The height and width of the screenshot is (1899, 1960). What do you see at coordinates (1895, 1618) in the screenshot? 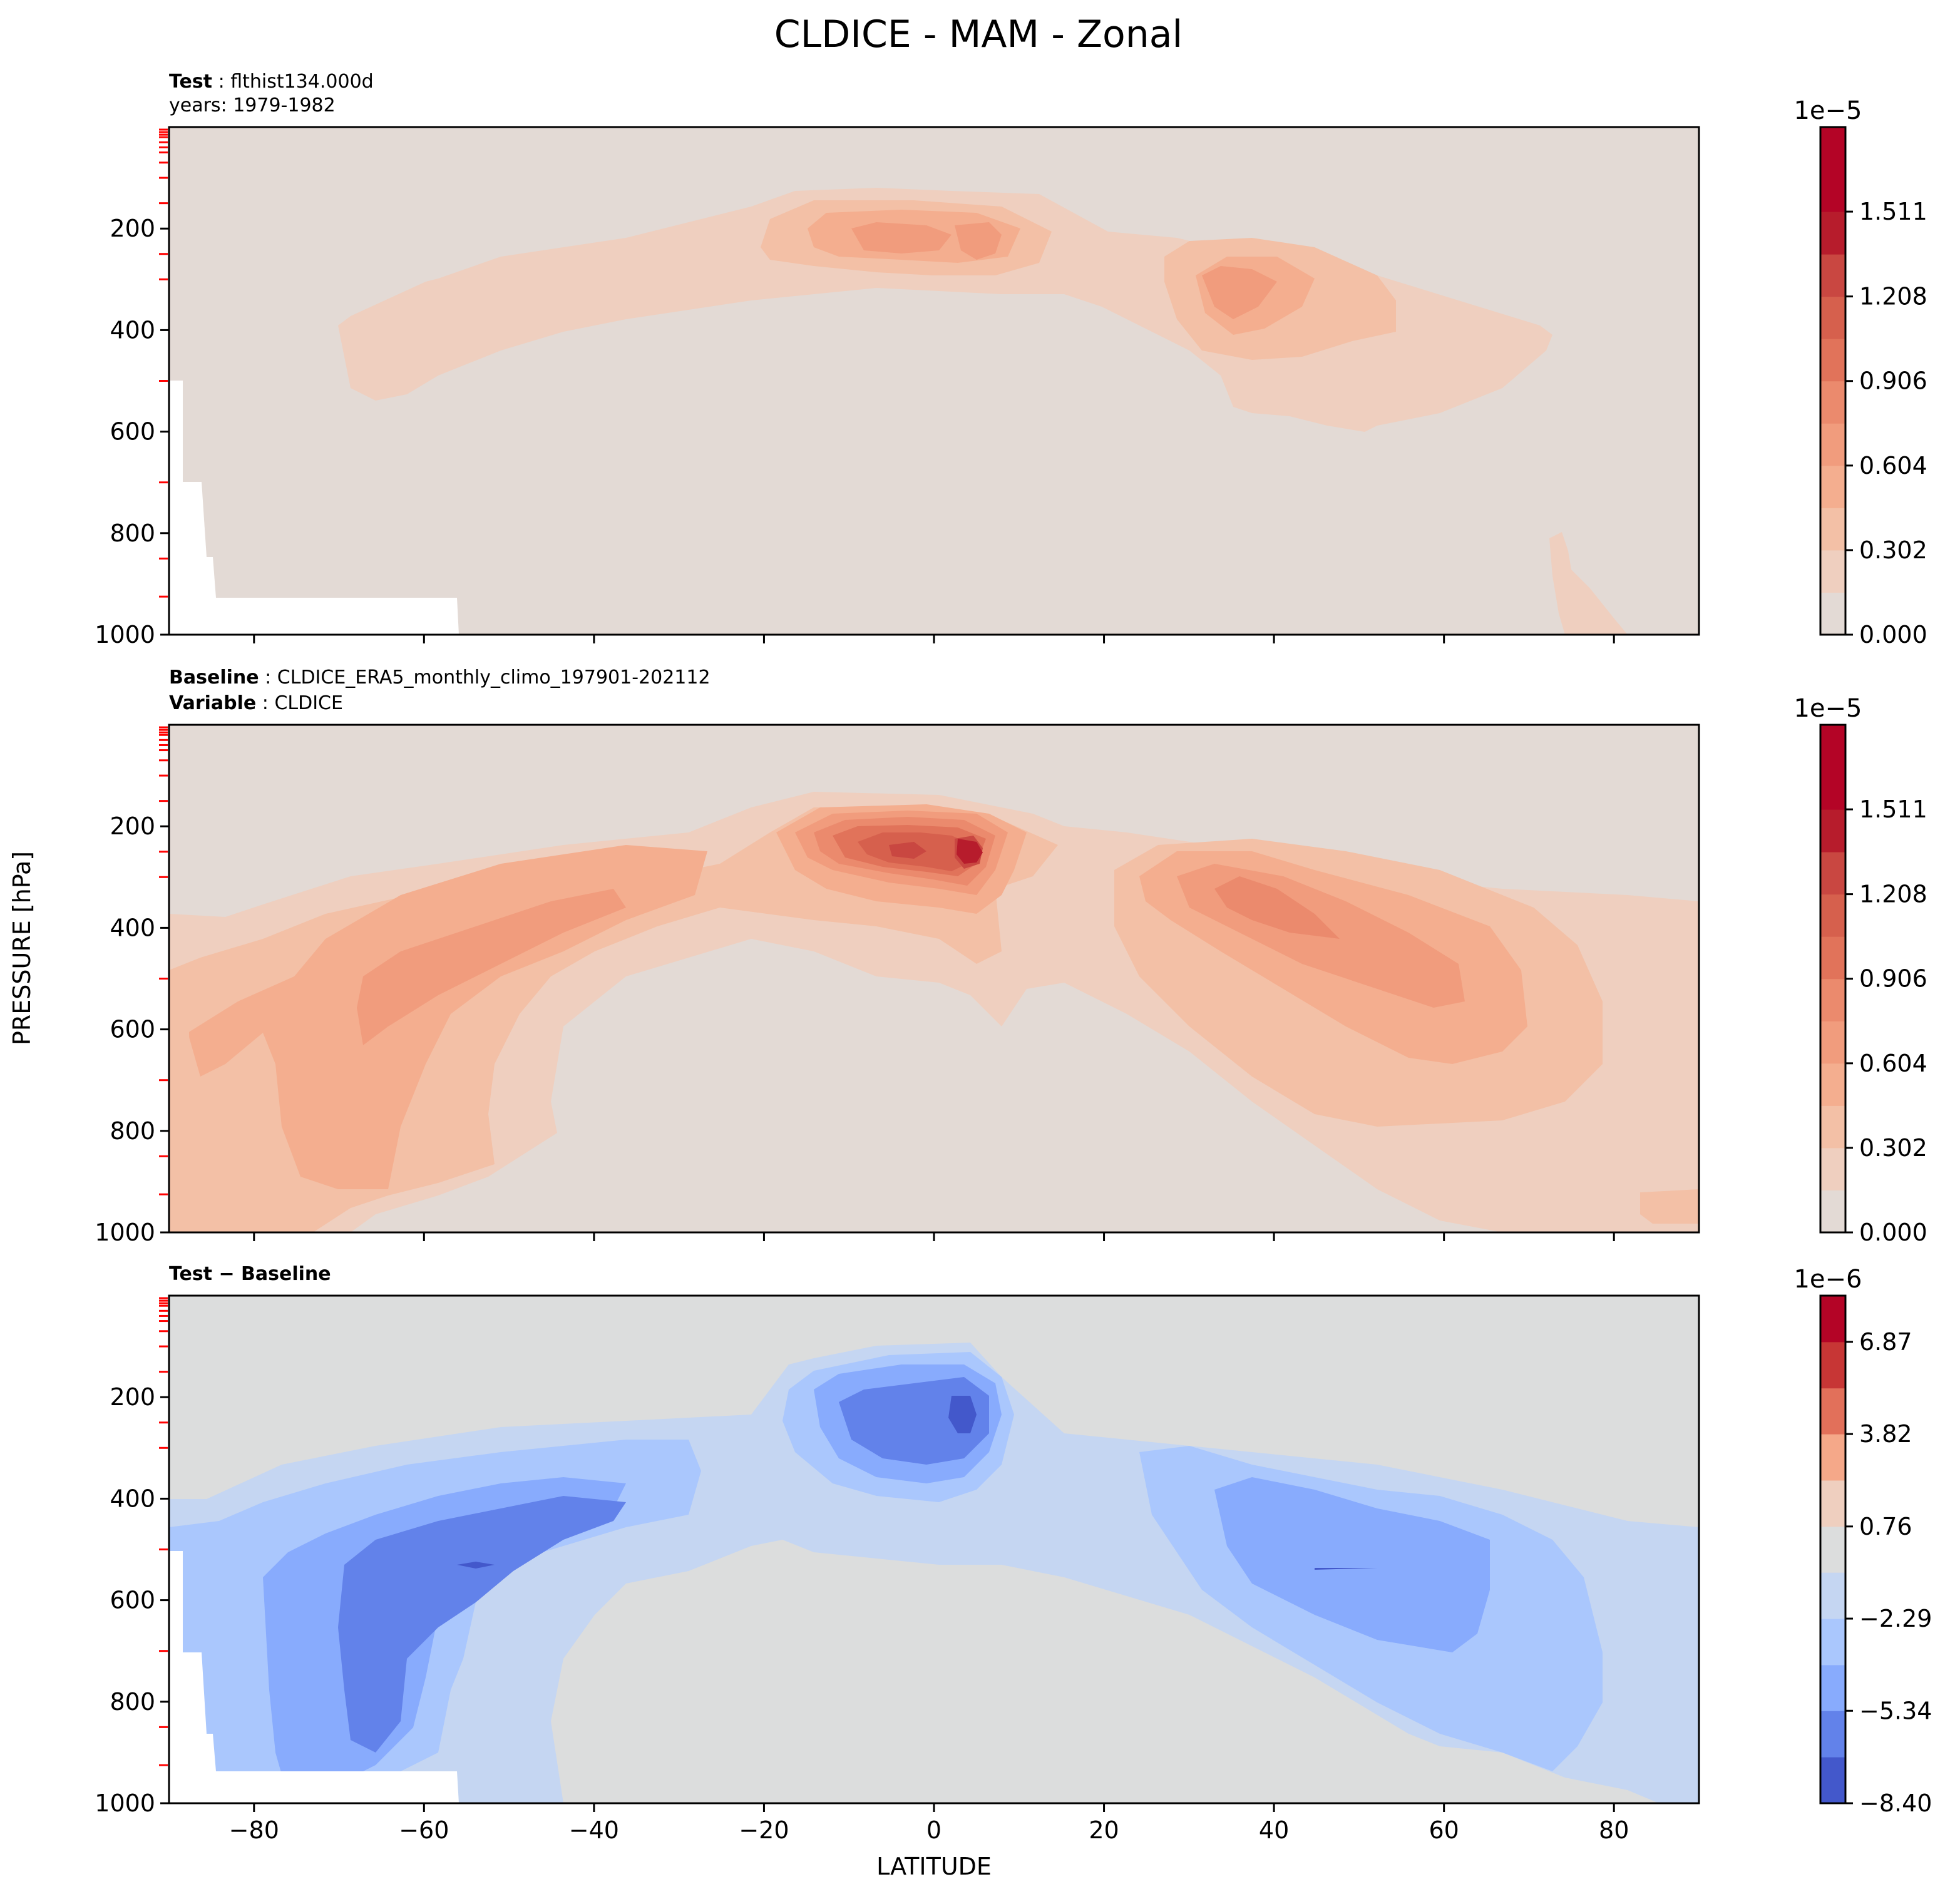
I see `panel-difference-colorbar-label-2: −2.29` at bounding box center [1895, 1618].